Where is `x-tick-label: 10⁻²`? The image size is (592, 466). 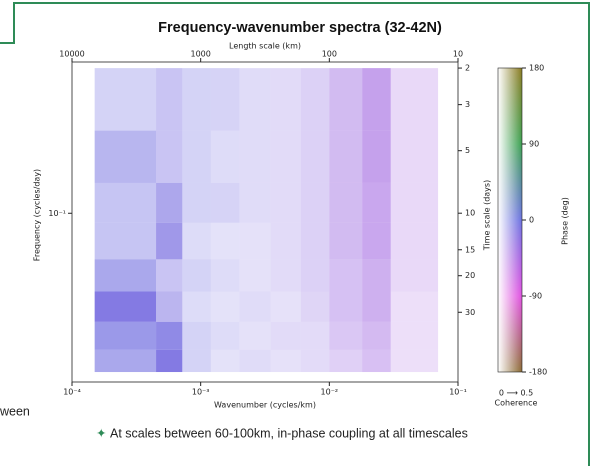 x-tick-label: 10⁻² is located at coordinates (330, 392).